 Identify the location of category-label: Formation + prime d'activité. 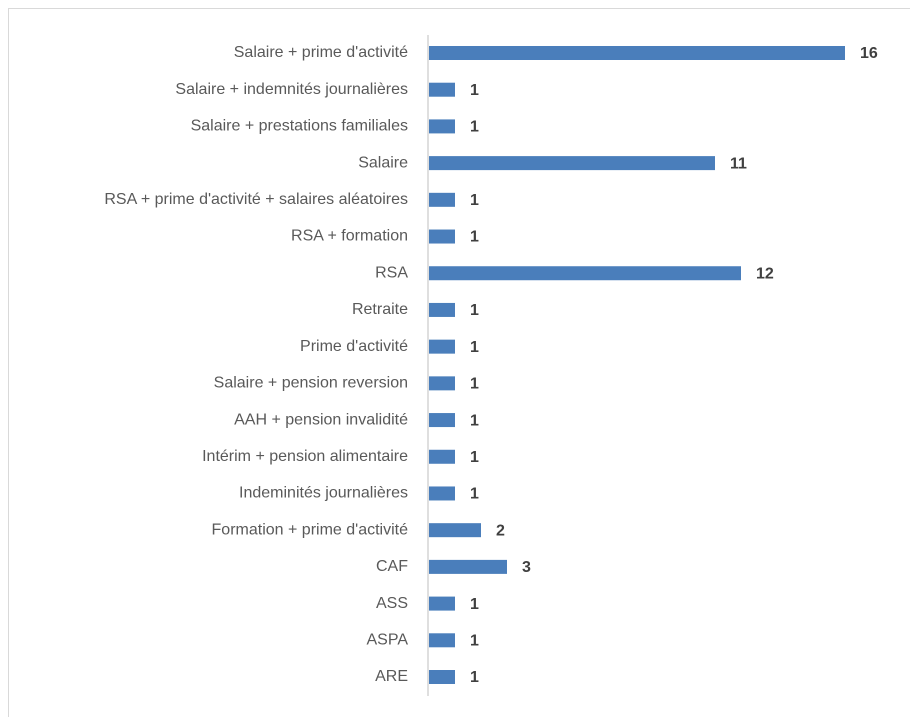
(310, 529).